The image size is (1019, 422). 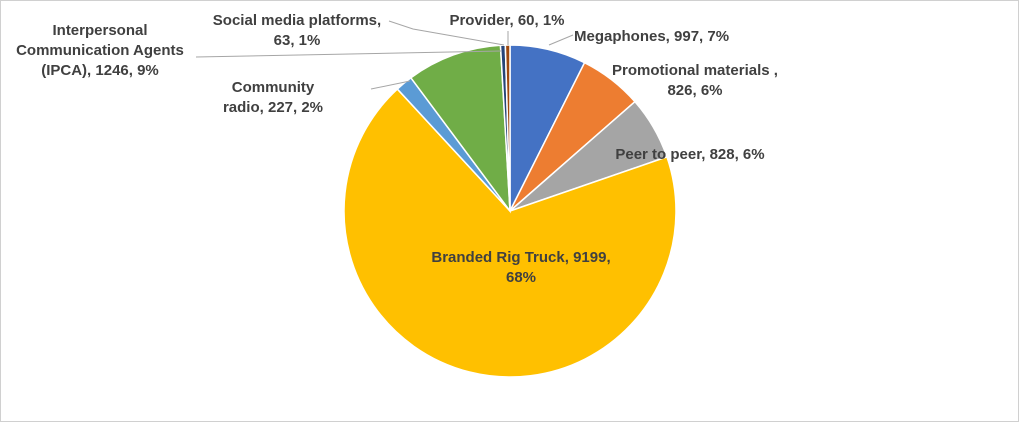 I want to click on data-label-line: Communication Agents, so click(x=100, y=50).